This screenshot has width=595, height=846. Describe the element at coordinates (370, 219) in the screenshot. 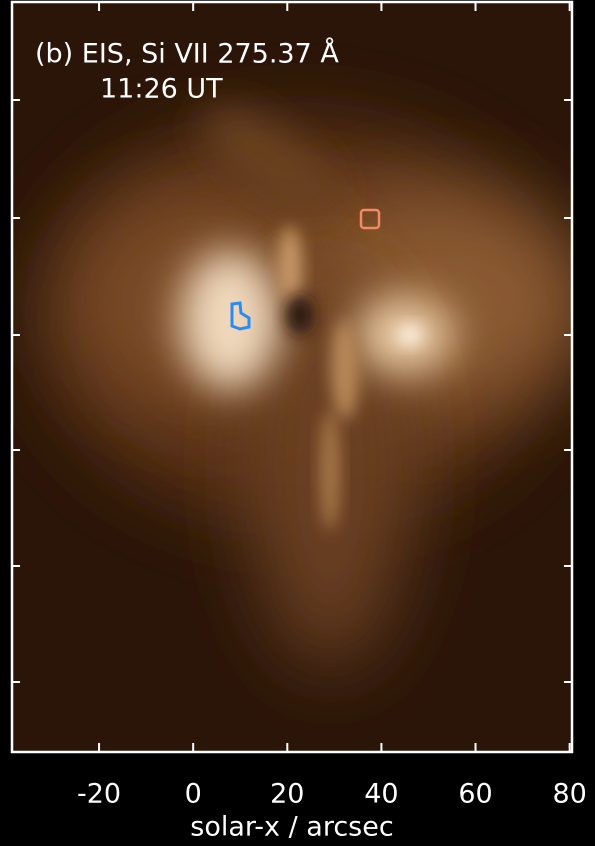

I see `orange-box` at that location.